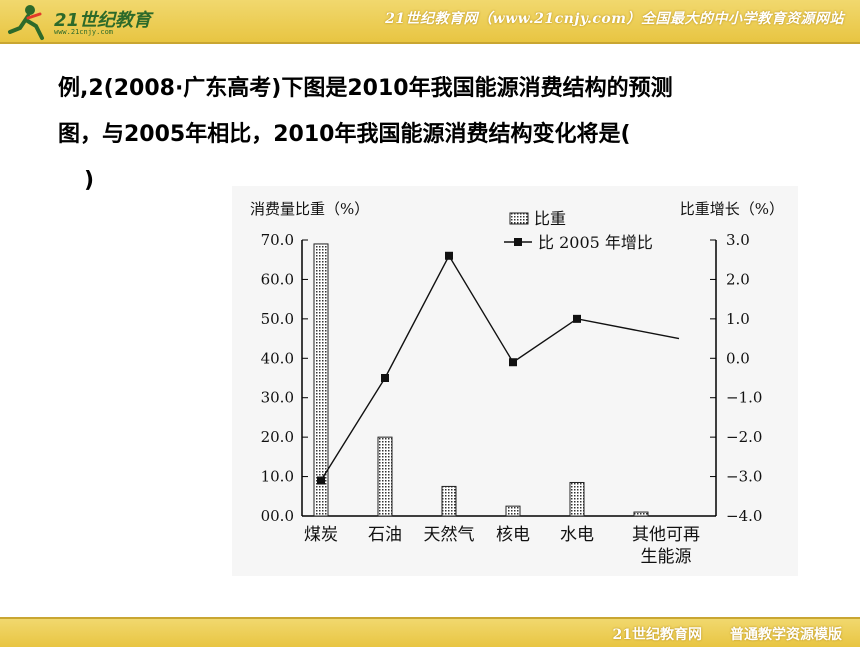  What do you see at coordinates (344, 134) in the screenshot?
I see `question-line-2: 图，与2005年相比，2010年我国能源消费结构变化将是(` at bounding box center [344, 134].